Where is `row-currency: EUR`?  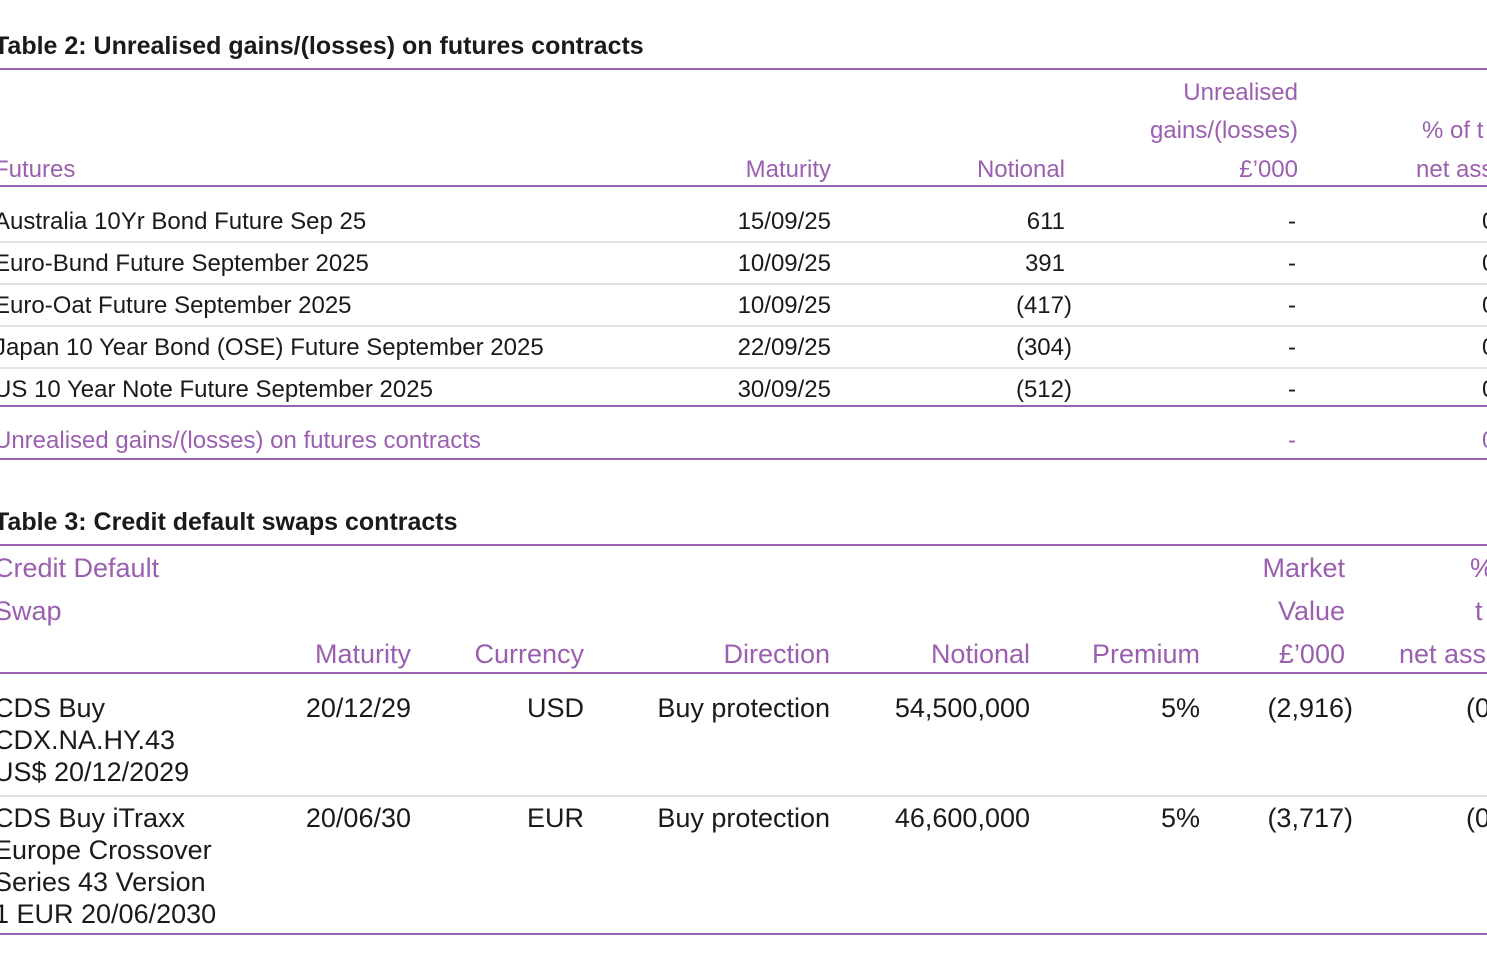
row-currency: EUR is located at coordinates (555, 818).